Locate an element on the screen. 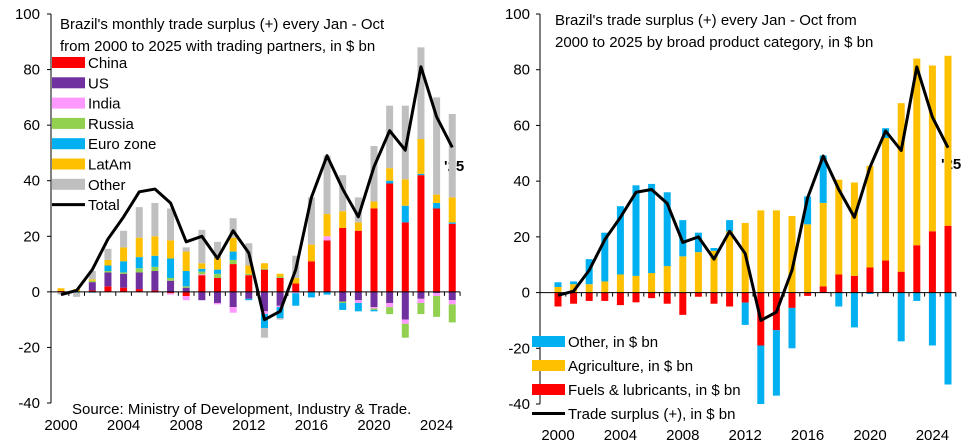 The height and width of the screenshot is (447, 971). bar-russia-2008 is located at coordinates (186, 287).